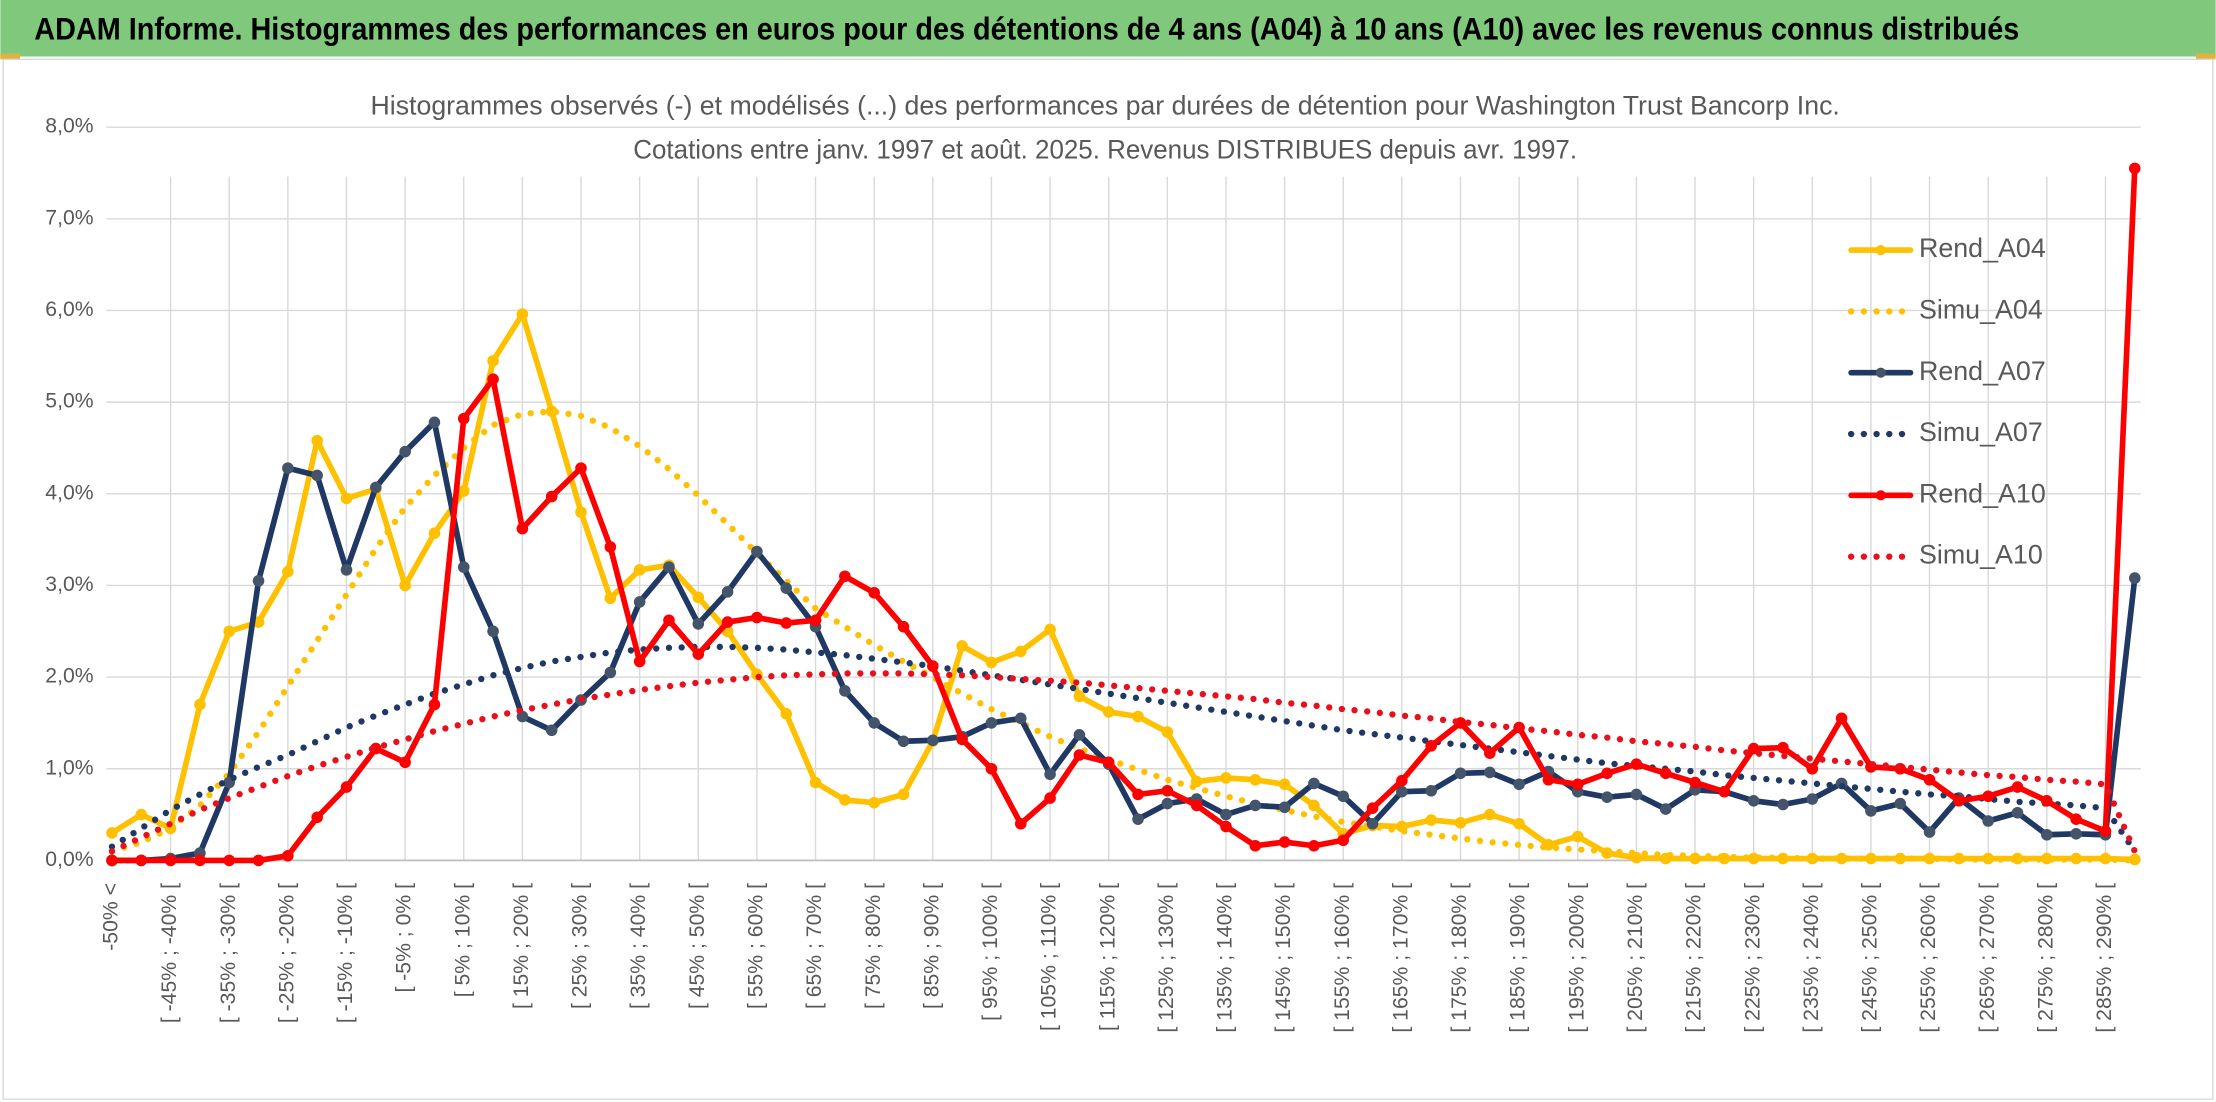 The height and width of the screenshot is (1102, 2216). Describe the element at coordinates (1981, 432) in the screenshot. I see `legend-label: Simu_A07` at that location.